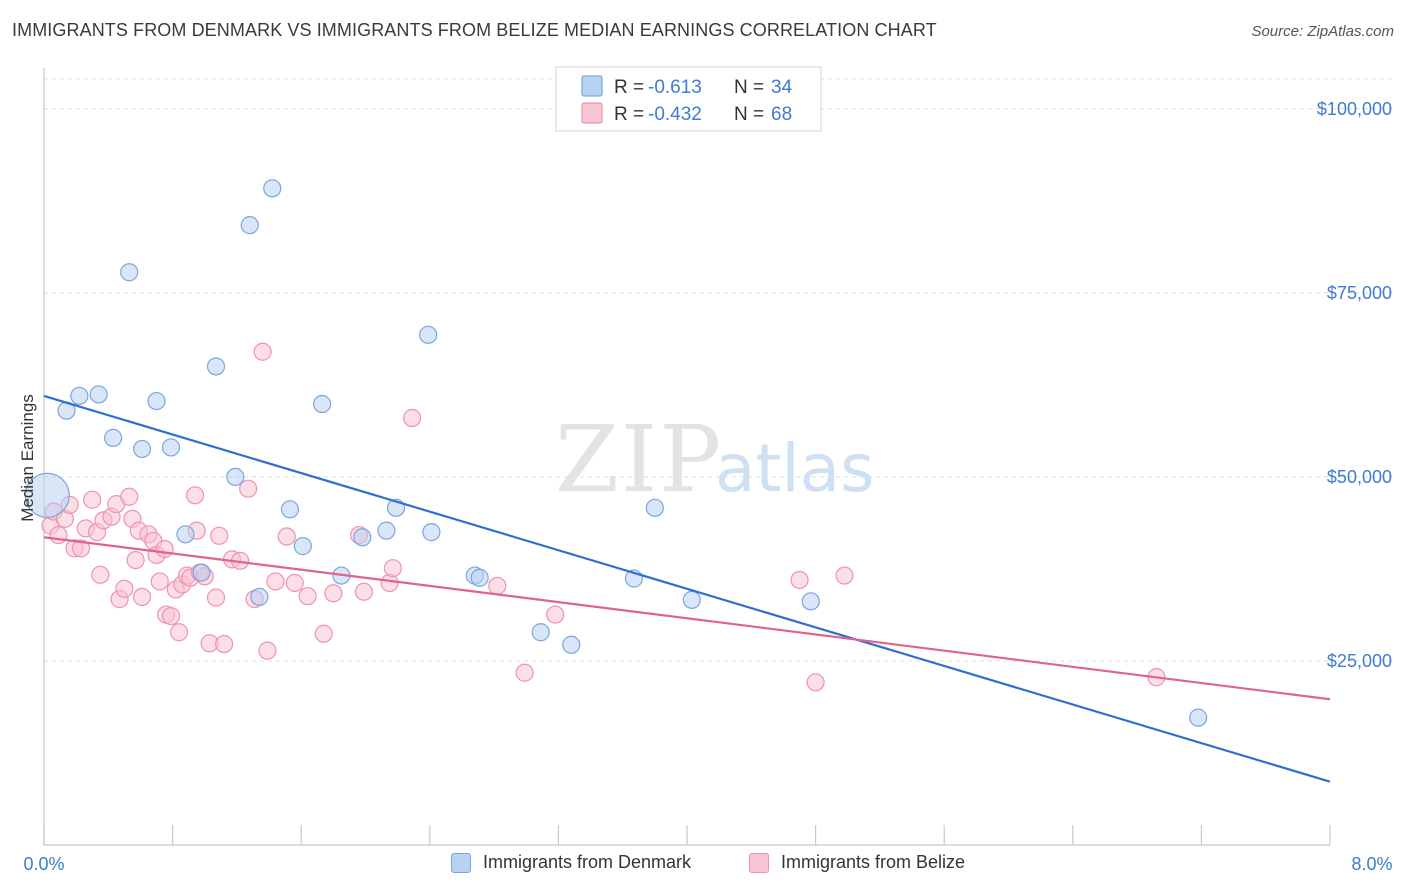  I want to click on legend-swatch, so click(592, 86).